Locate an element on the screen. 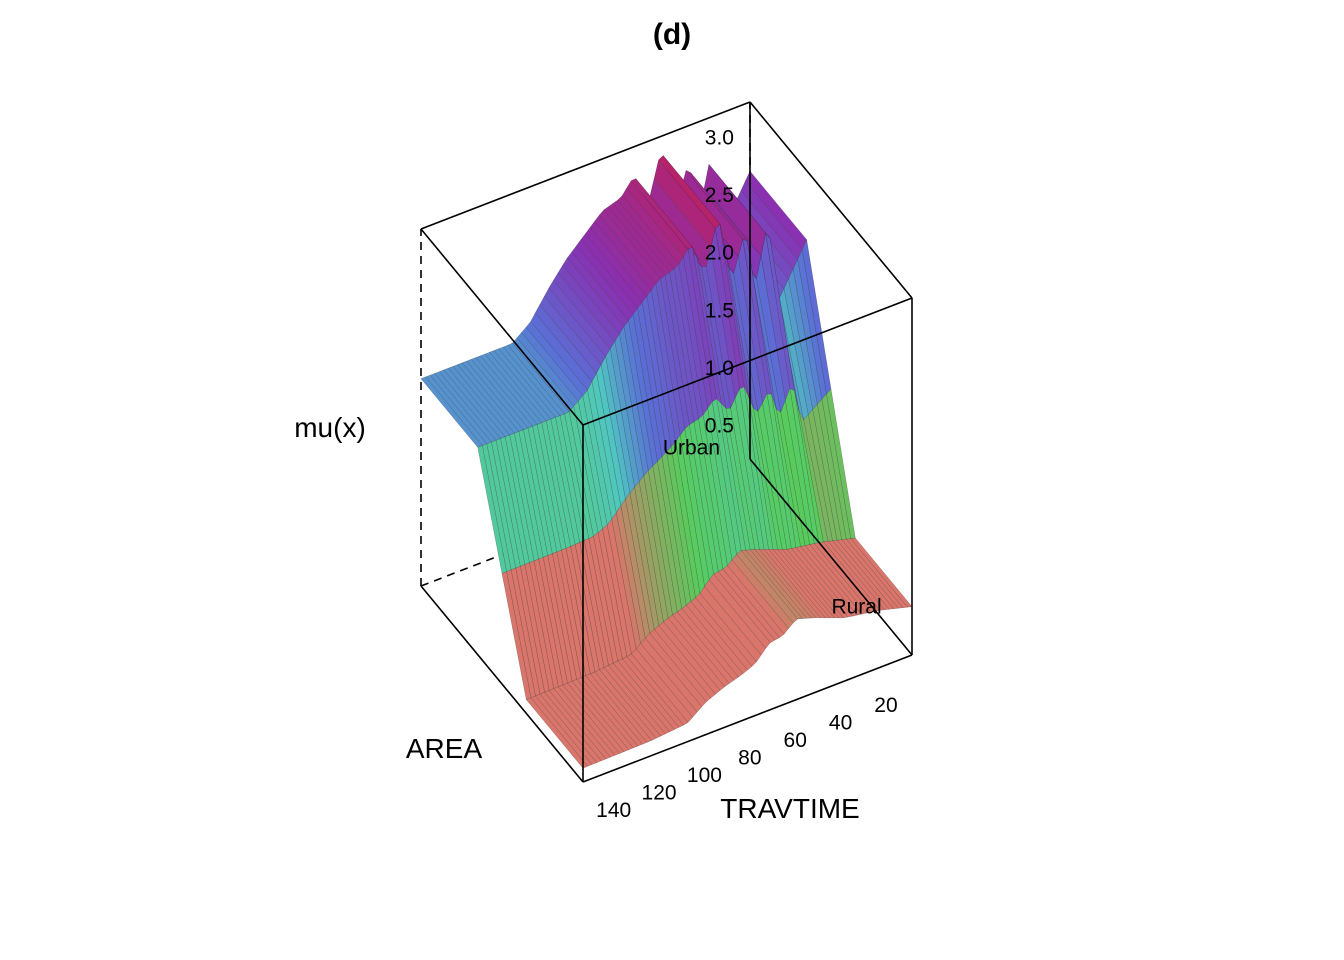 Image resolution: width=1344 pixels, height=960 pixels. y-tick-label: Rural is located at coordinates (856, 606).